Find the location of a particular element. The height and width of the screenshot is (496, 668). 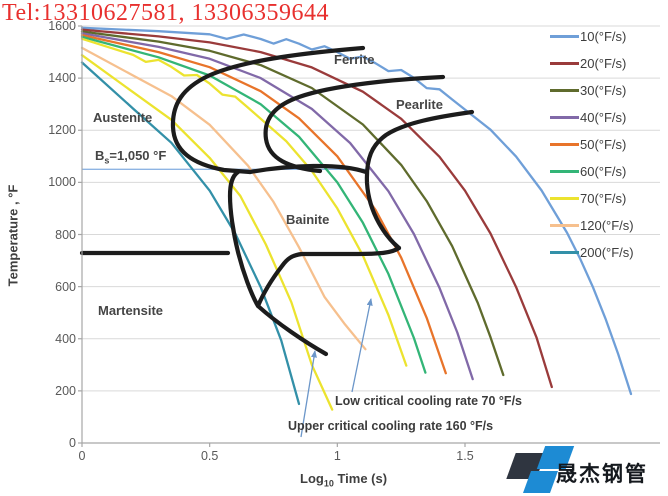

legend-item-40: 40(°F/s) is located at coordinates (588, 117).